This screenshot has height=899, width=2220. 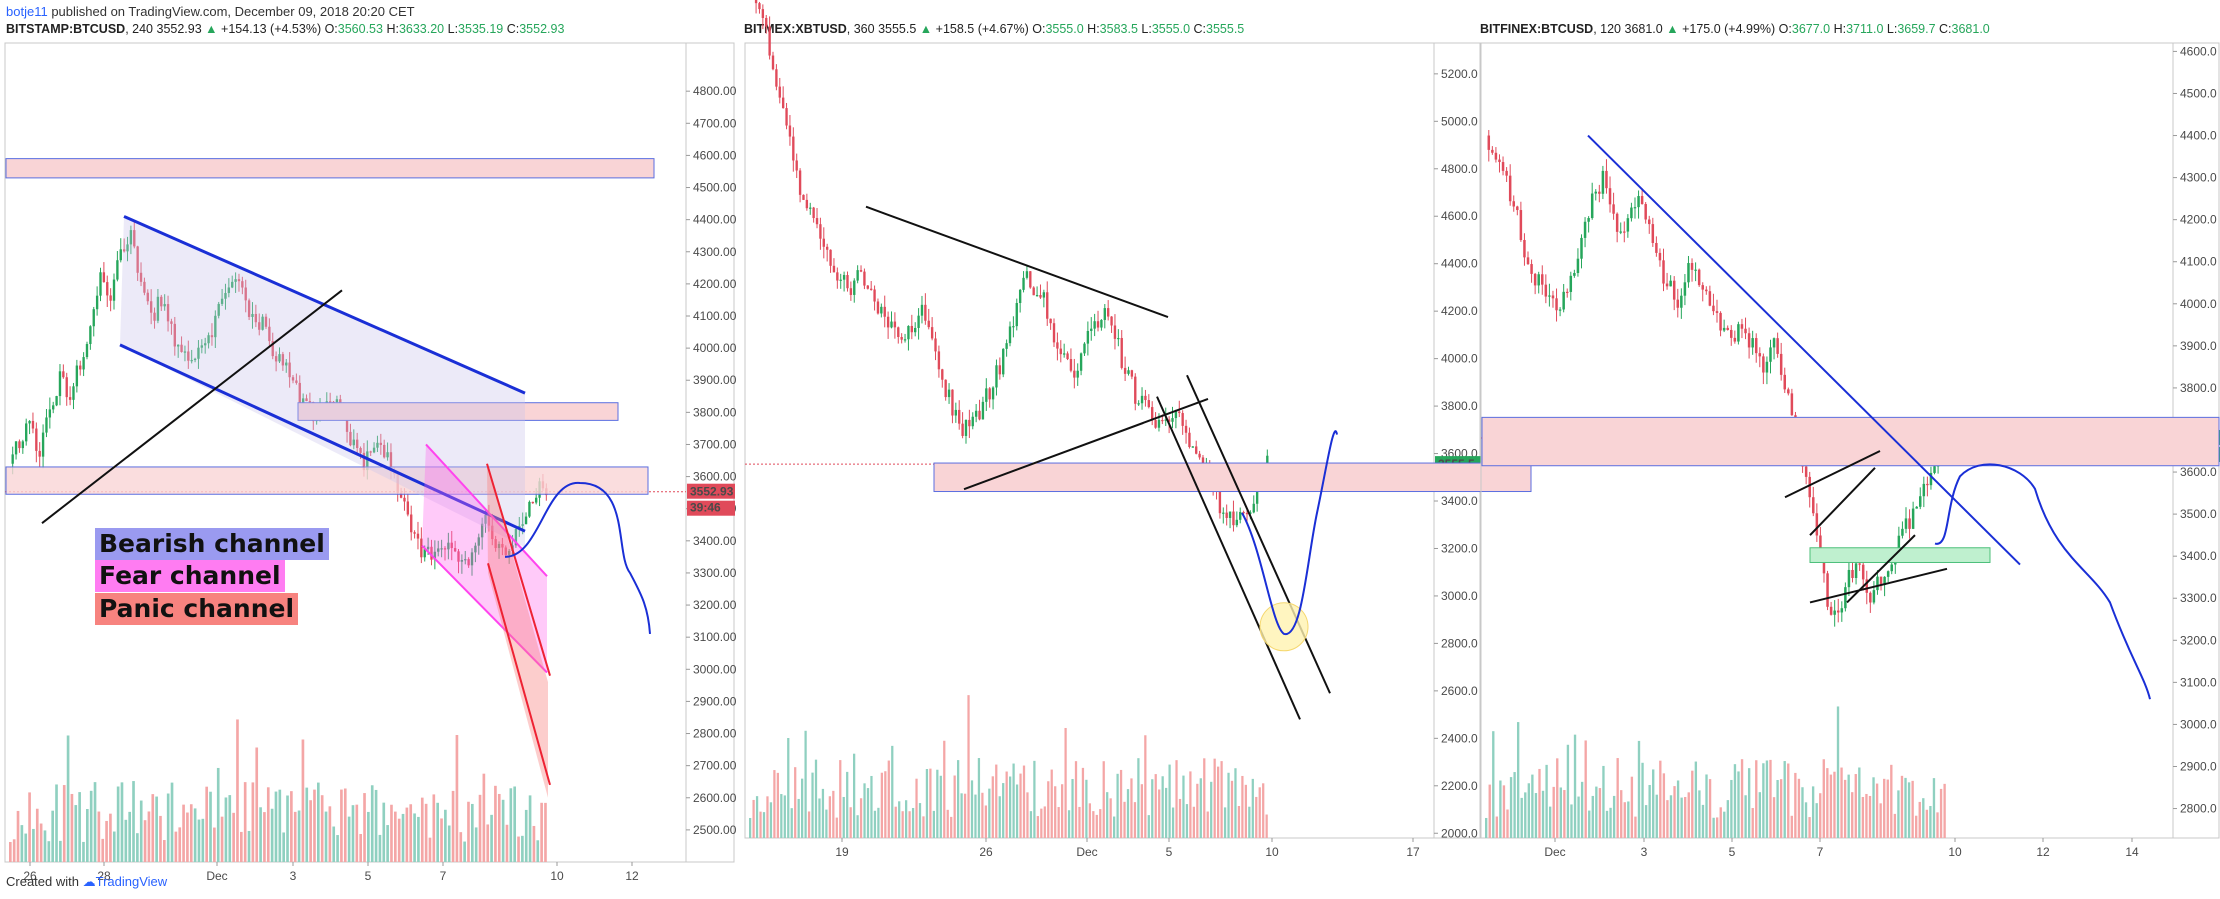 I want to click on interval: 120, so click(x=1611, y=29).